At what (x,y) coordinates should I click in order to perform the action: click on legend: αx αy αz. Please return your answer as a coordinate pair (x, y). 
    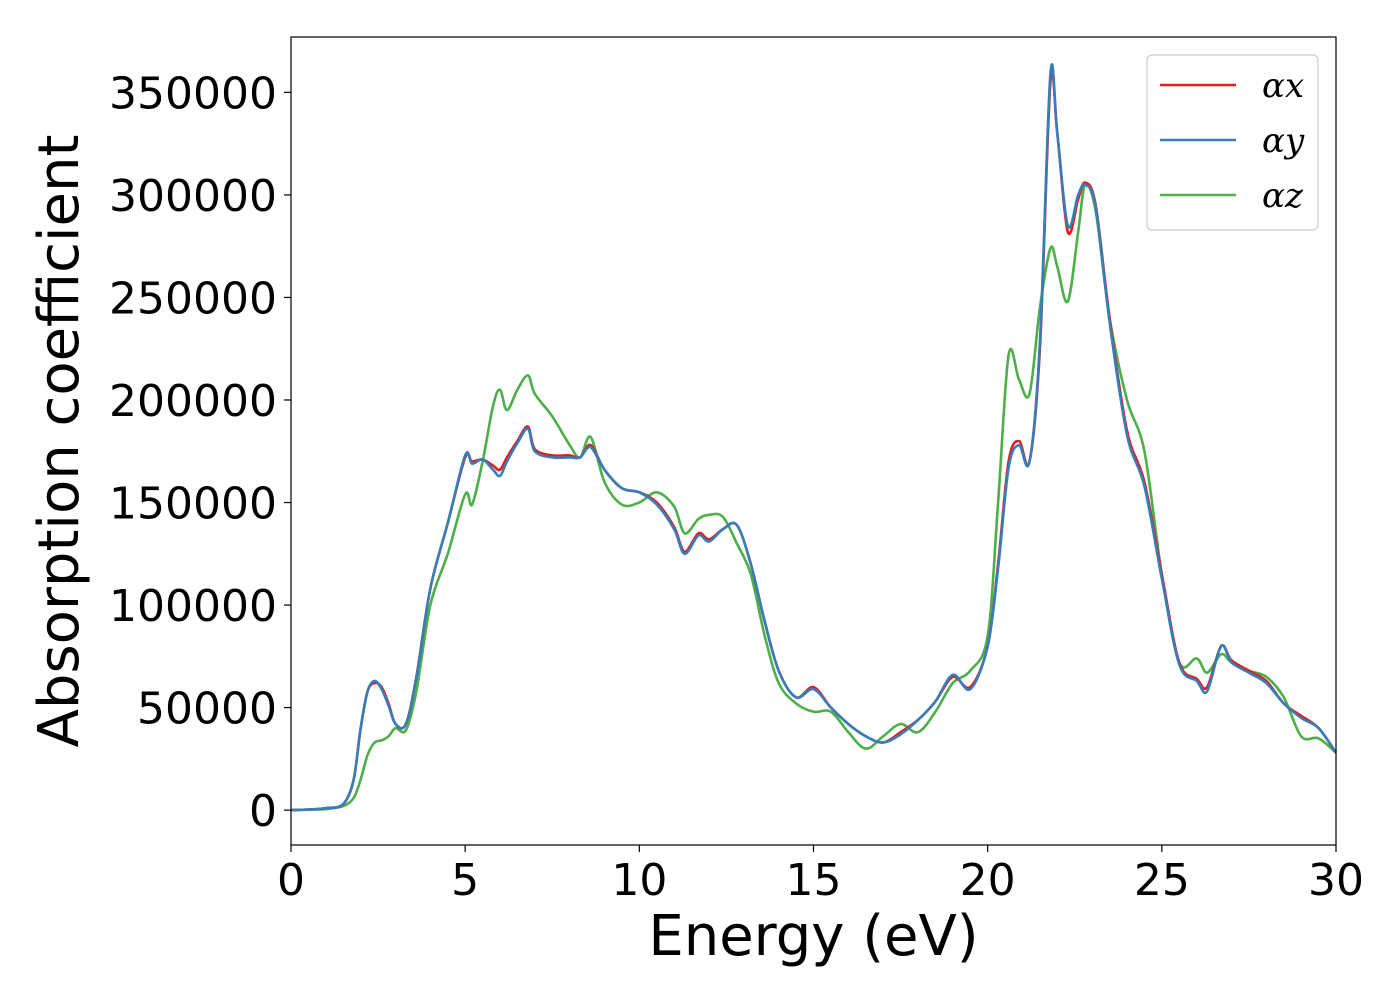
    Looking at the image, I should click on (1232, 142).